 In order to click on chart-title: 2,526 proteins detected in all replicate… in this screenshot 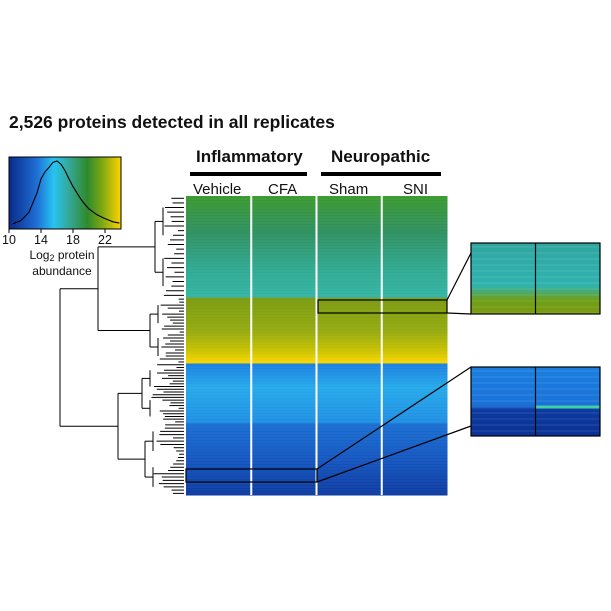, I will do `click(172, 122)`.